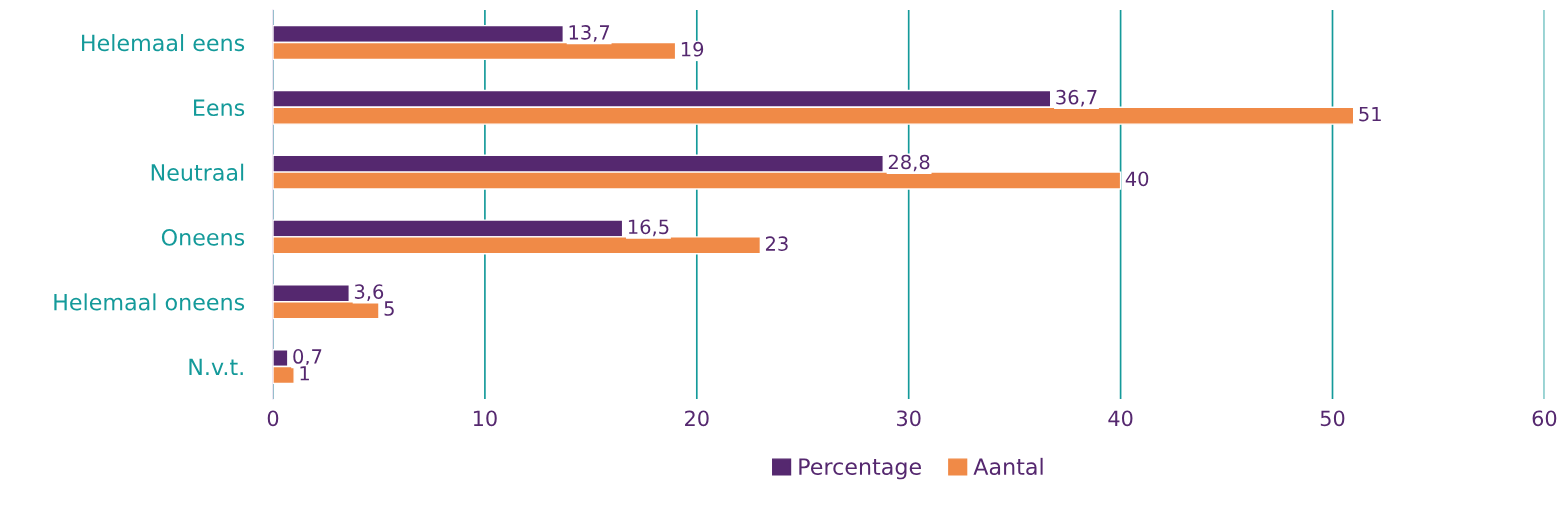 Image resolution: width=1560 pixels, height=505 pixels. What do you see at coordinates (1544, 418) in the screenshot?
I see `x-tick-label: 60` at bounding box center [1544, 418].